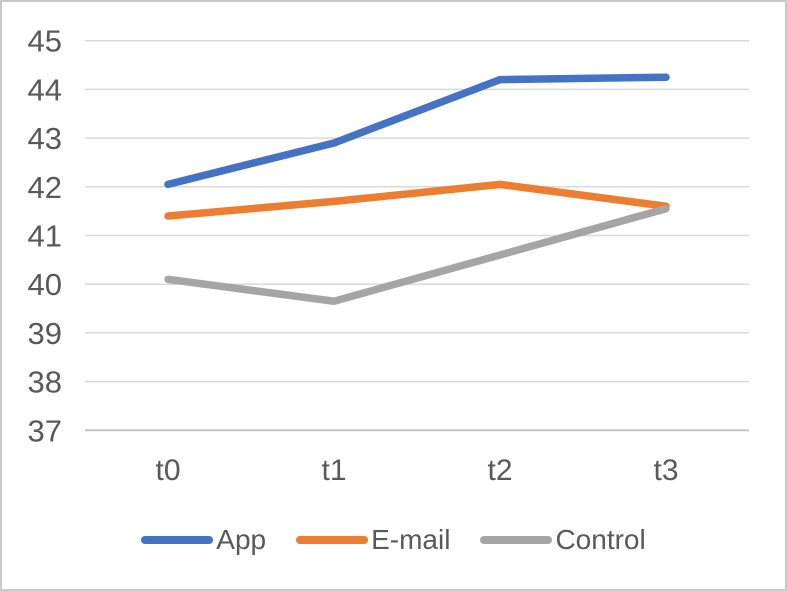  I want to click on series-line-control, so click(417, 254).